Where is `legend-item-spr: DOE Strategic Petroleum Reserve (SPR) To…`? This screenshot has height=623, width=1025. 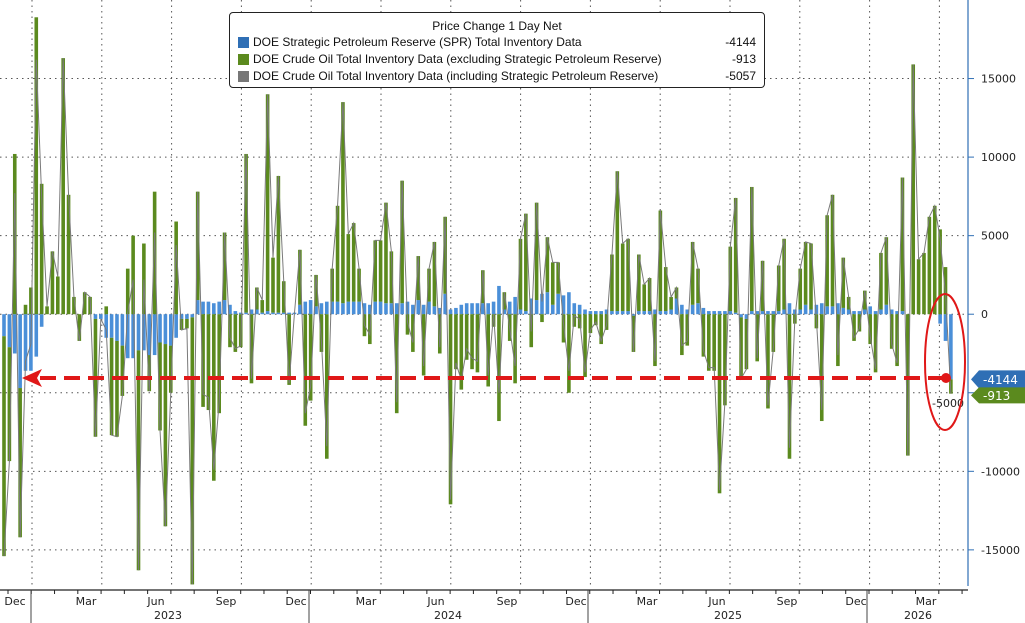 legend-item-spr: DOE Strategic Petroleum Reserve (SPR) To… is located at coordinates (497, 42).